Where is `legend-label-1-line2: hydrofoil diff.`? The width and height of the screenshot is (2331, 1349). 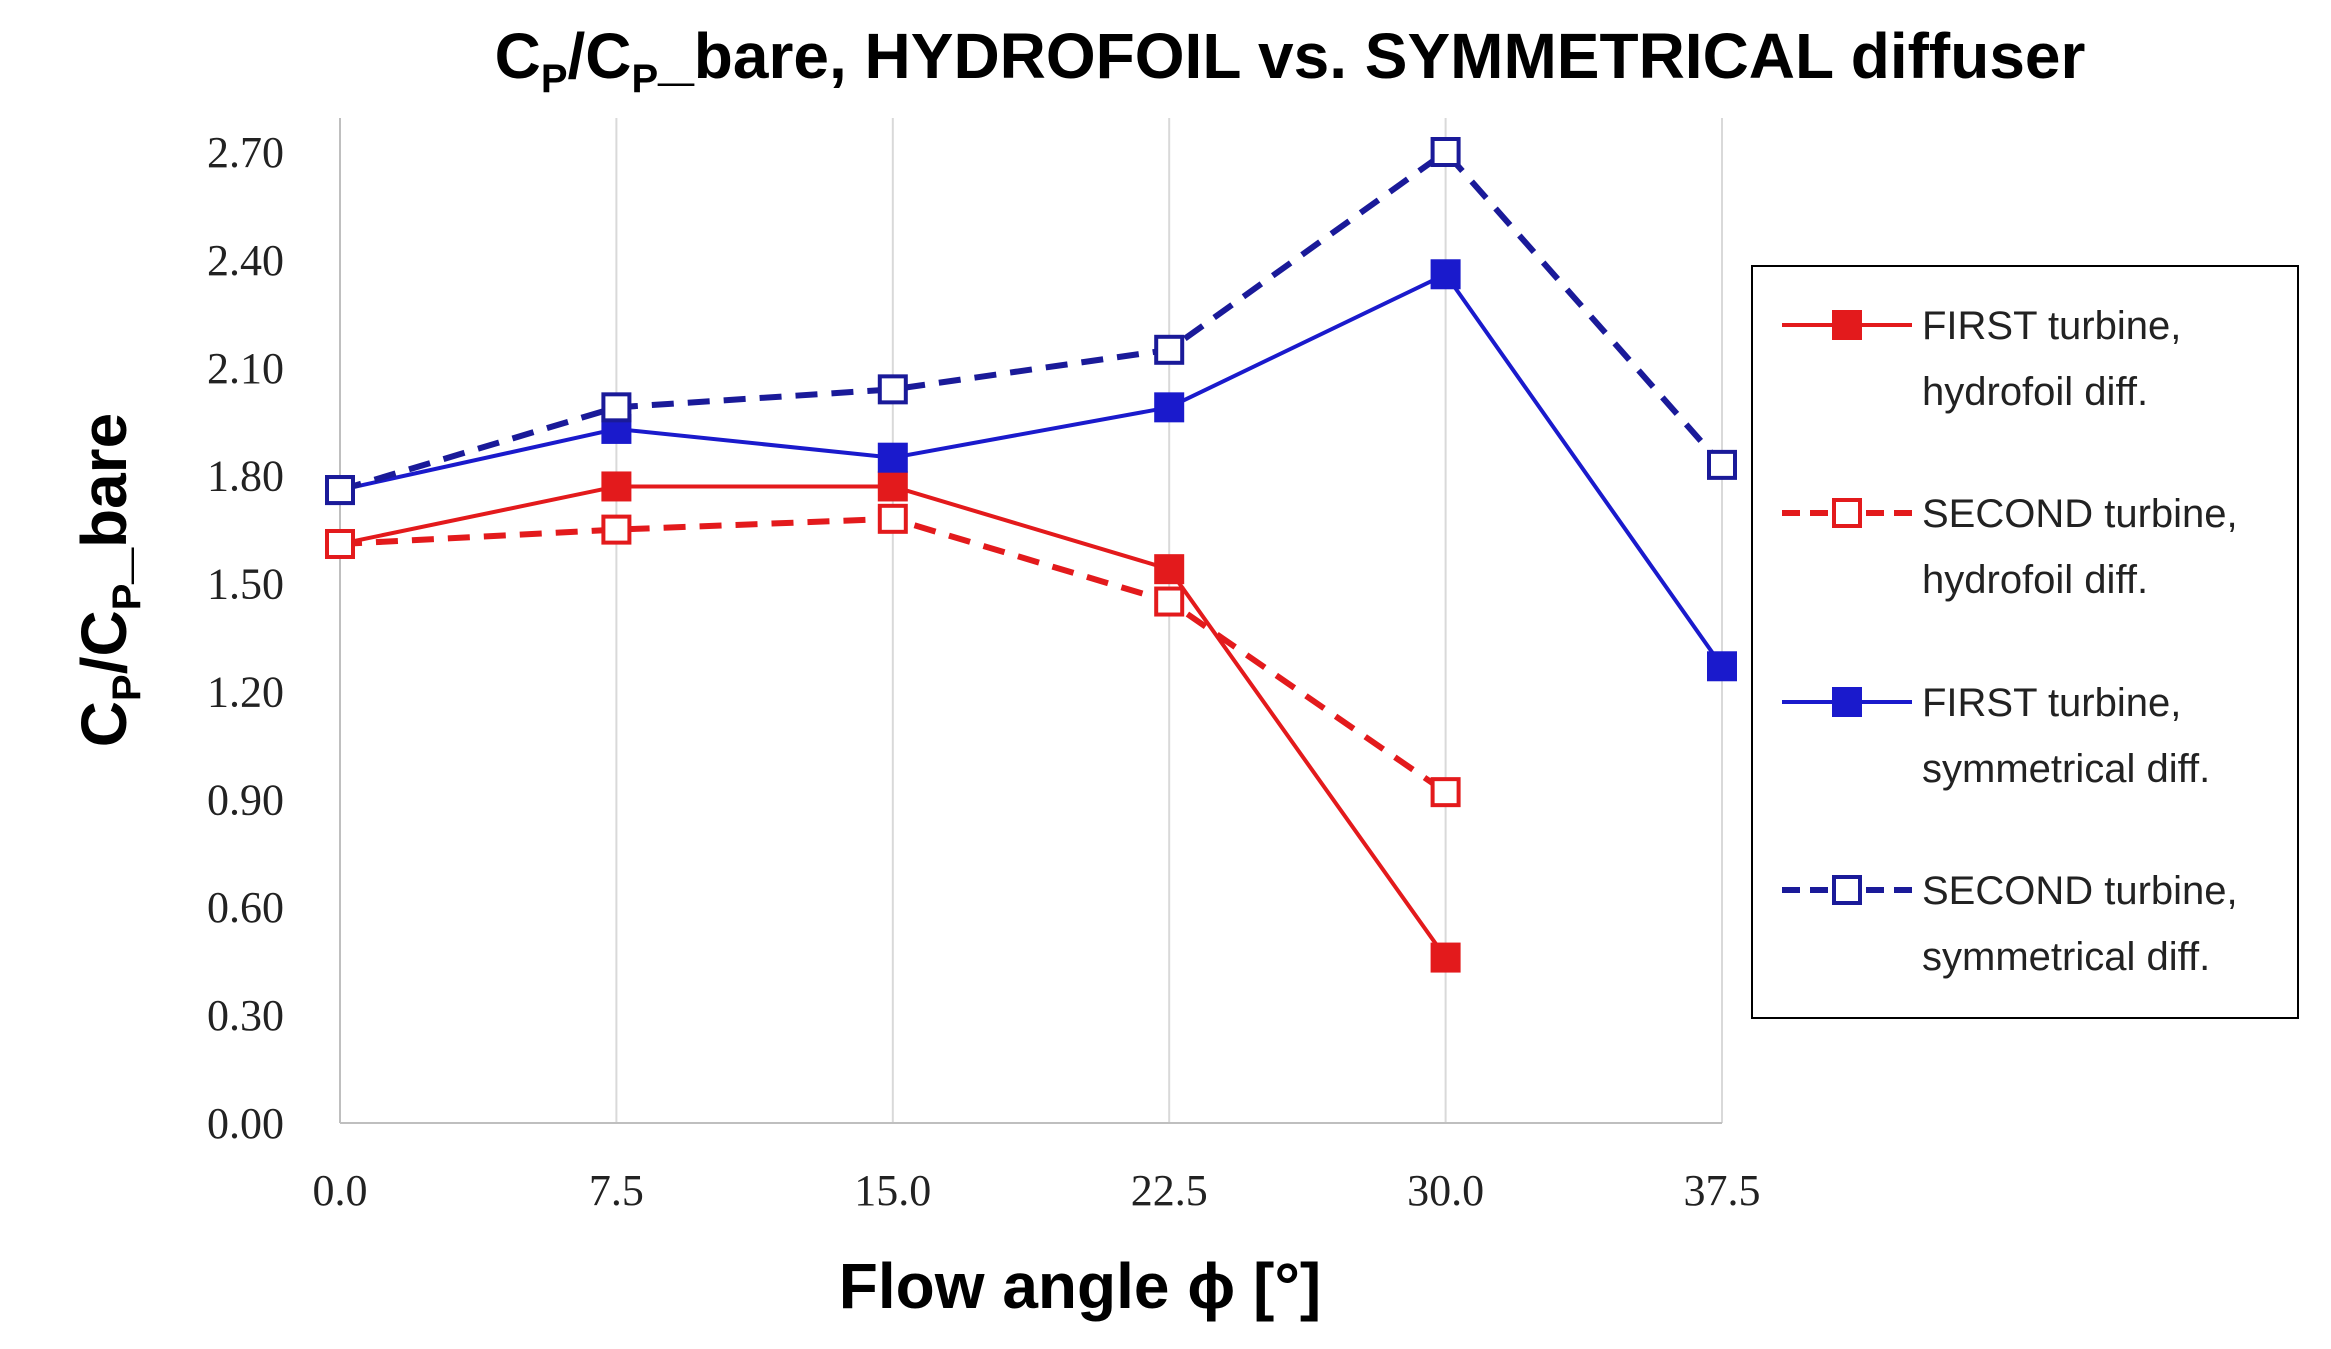
legend-label-1-line2: hydrofoil diff. is located at coordinates (2035, 392).